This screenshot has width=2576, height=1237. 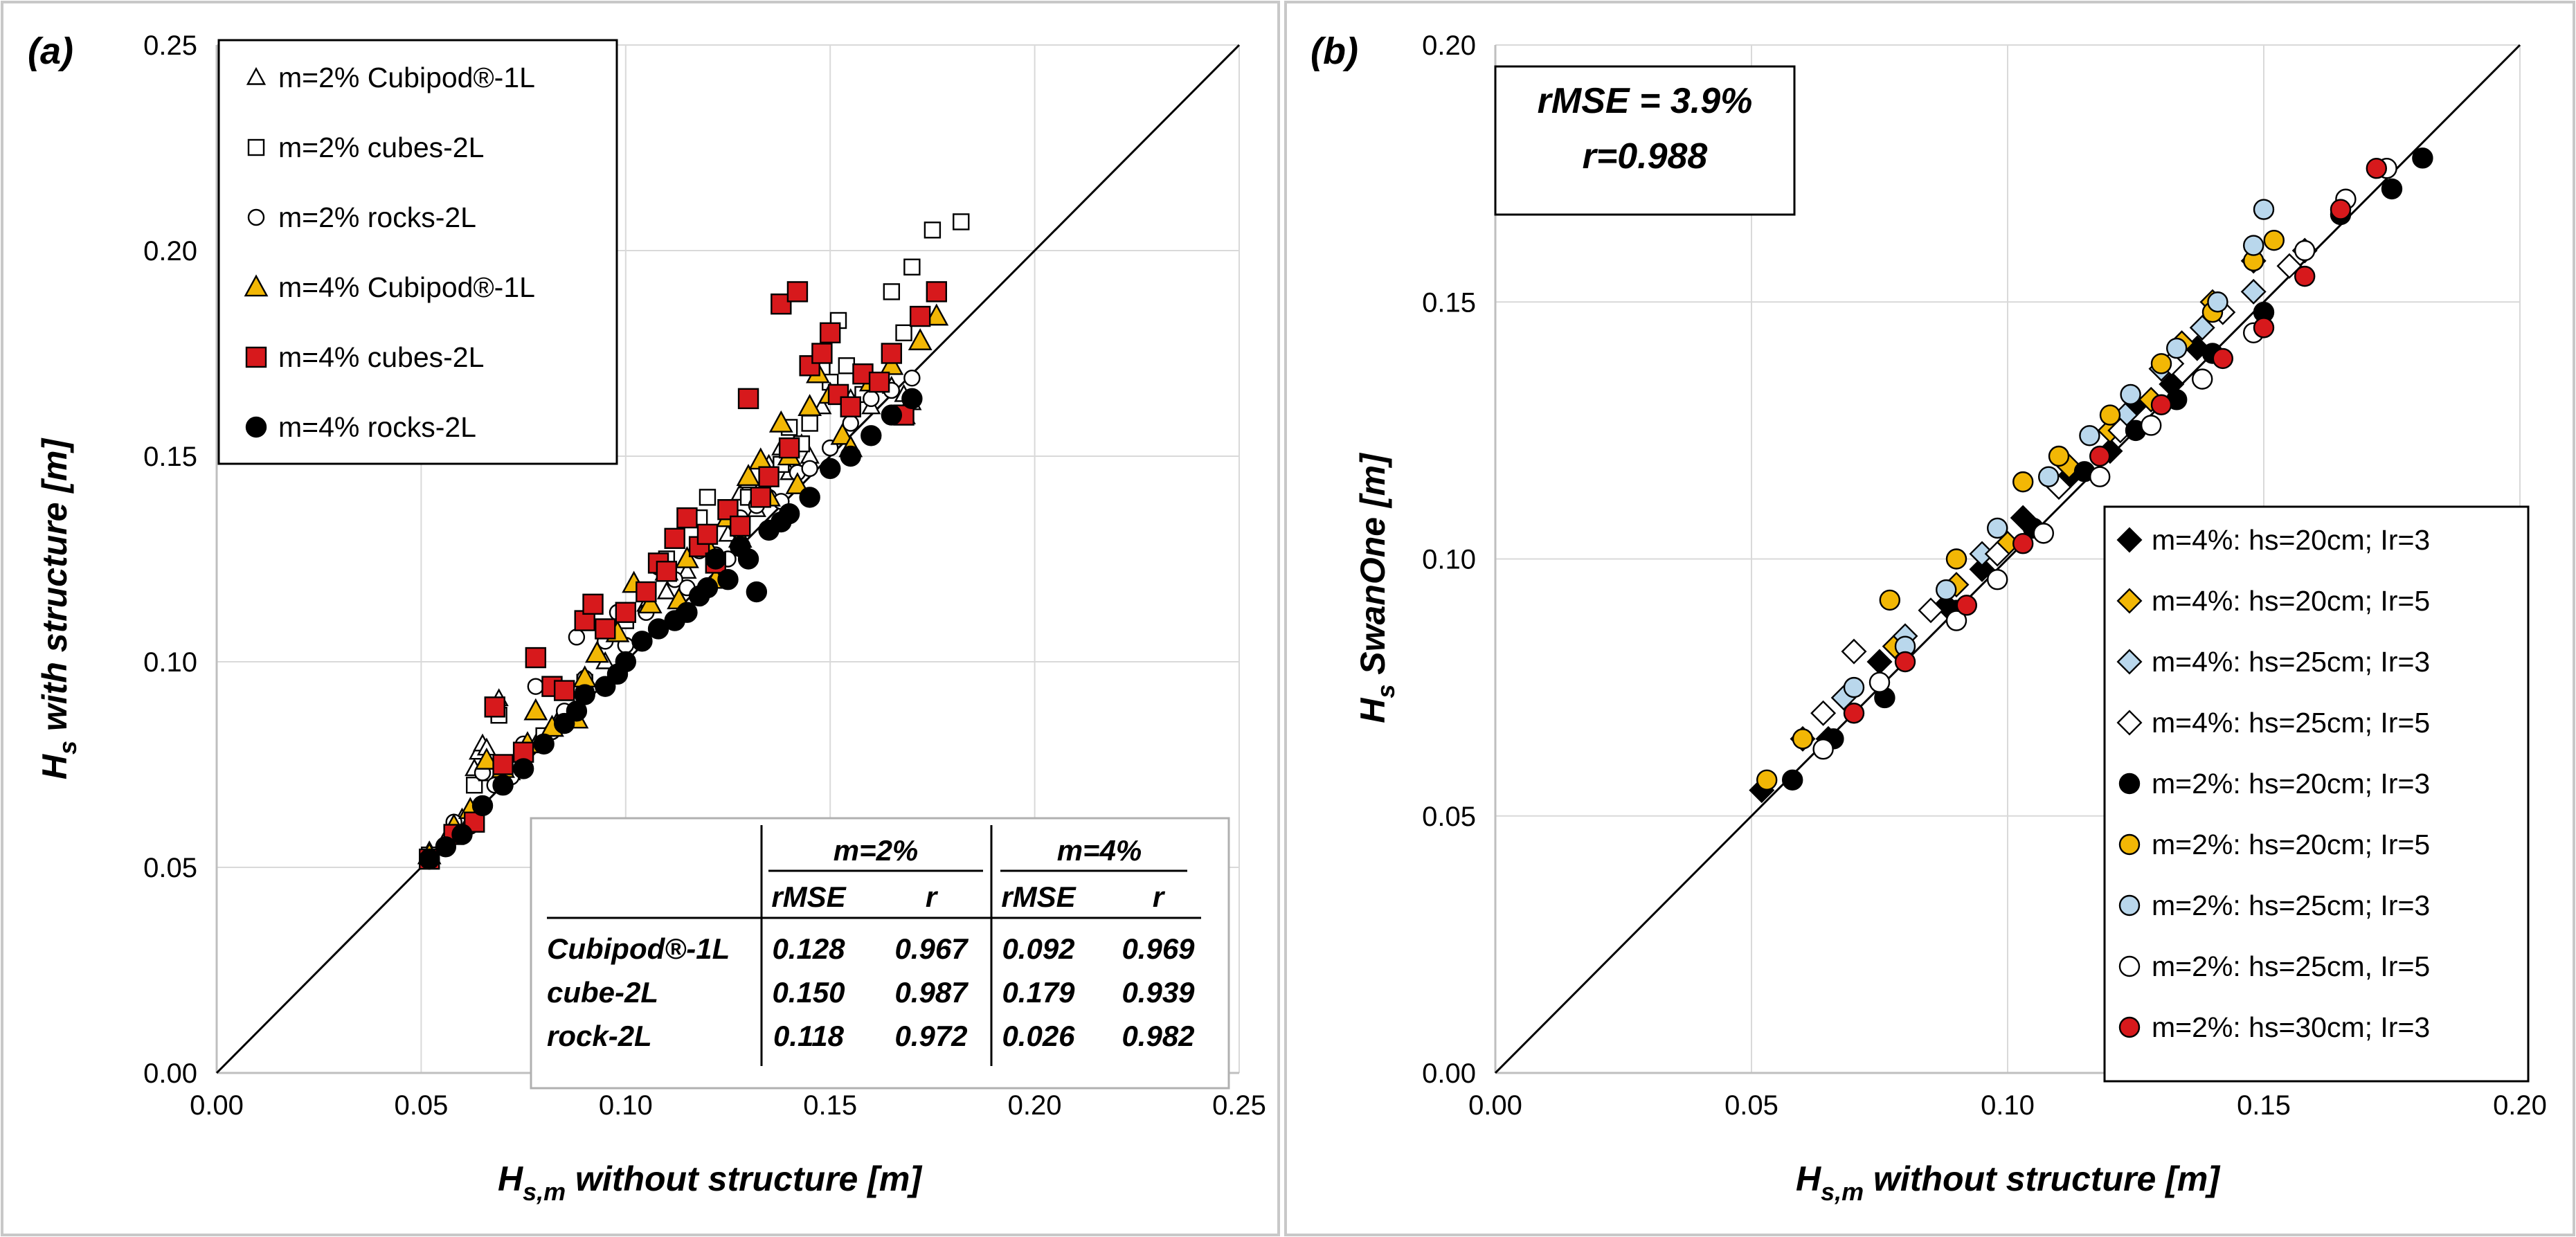 What do you see at coordinates (170, 559) in the screenshot?
I see `y-ticks-a: 0.00 0.05 0.10 0.15 0.20 0.25` at bounding box center [170, 559].